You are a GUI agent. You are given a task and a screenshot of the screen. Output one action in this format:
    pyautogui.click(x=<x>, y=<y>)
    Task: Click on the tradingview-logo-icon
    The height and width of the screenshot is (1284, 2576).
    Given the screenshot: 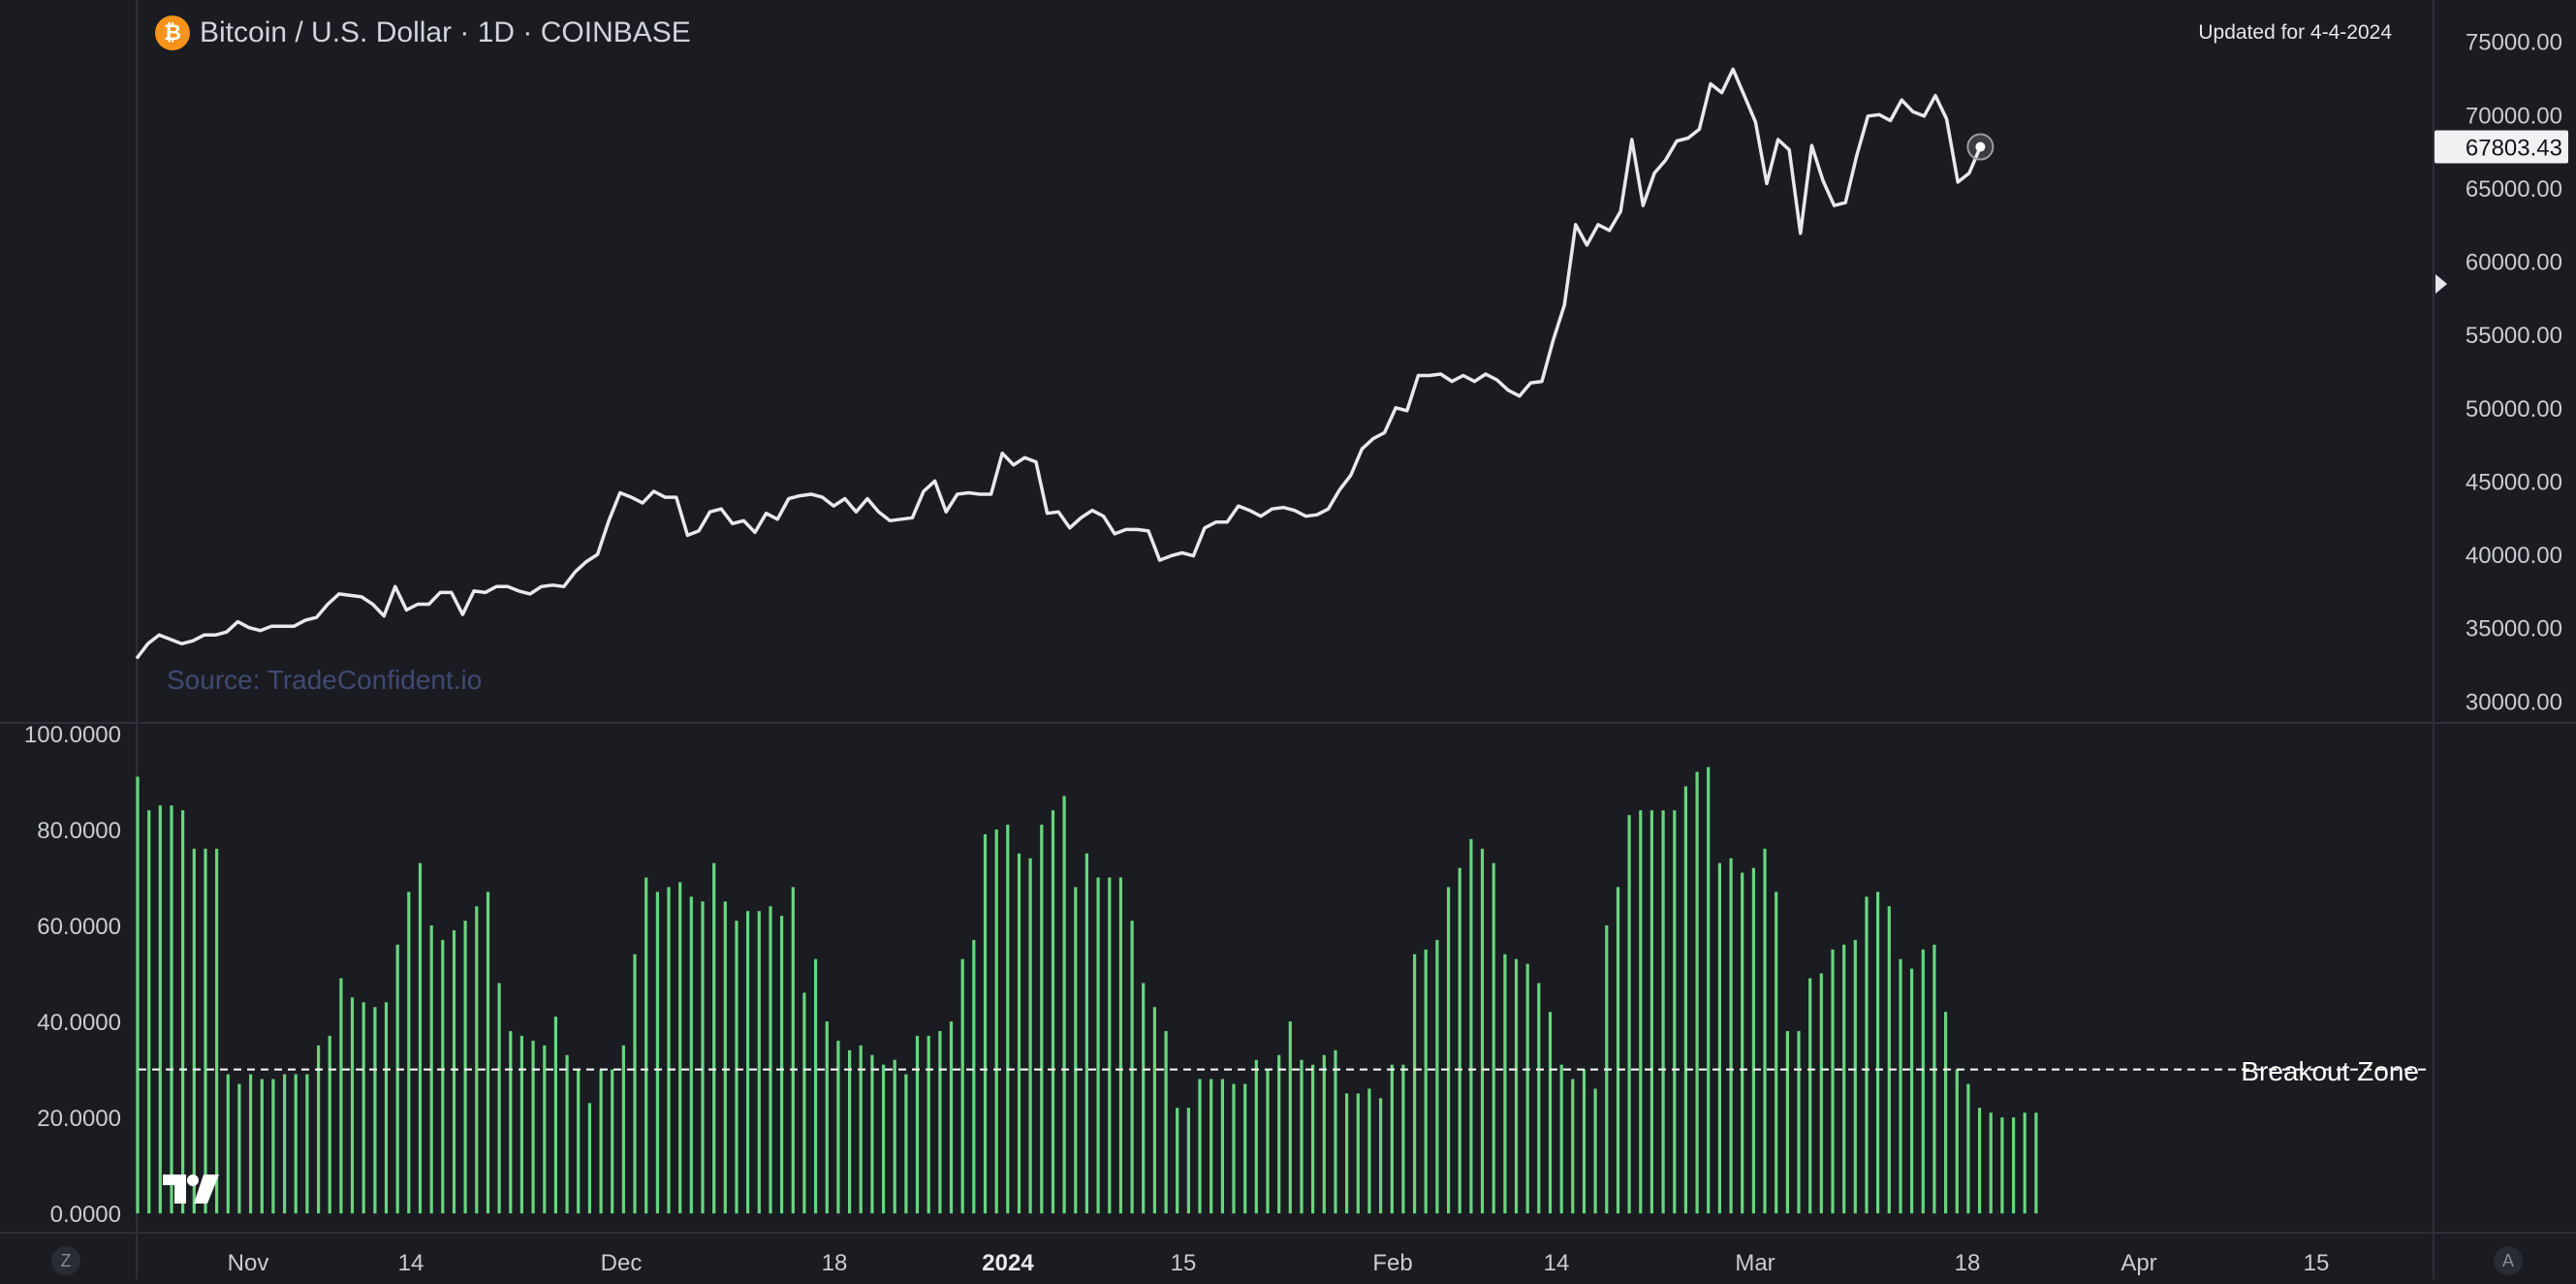 What is the action you would take?
    pyautogui.click(x=191, y=1189)
    